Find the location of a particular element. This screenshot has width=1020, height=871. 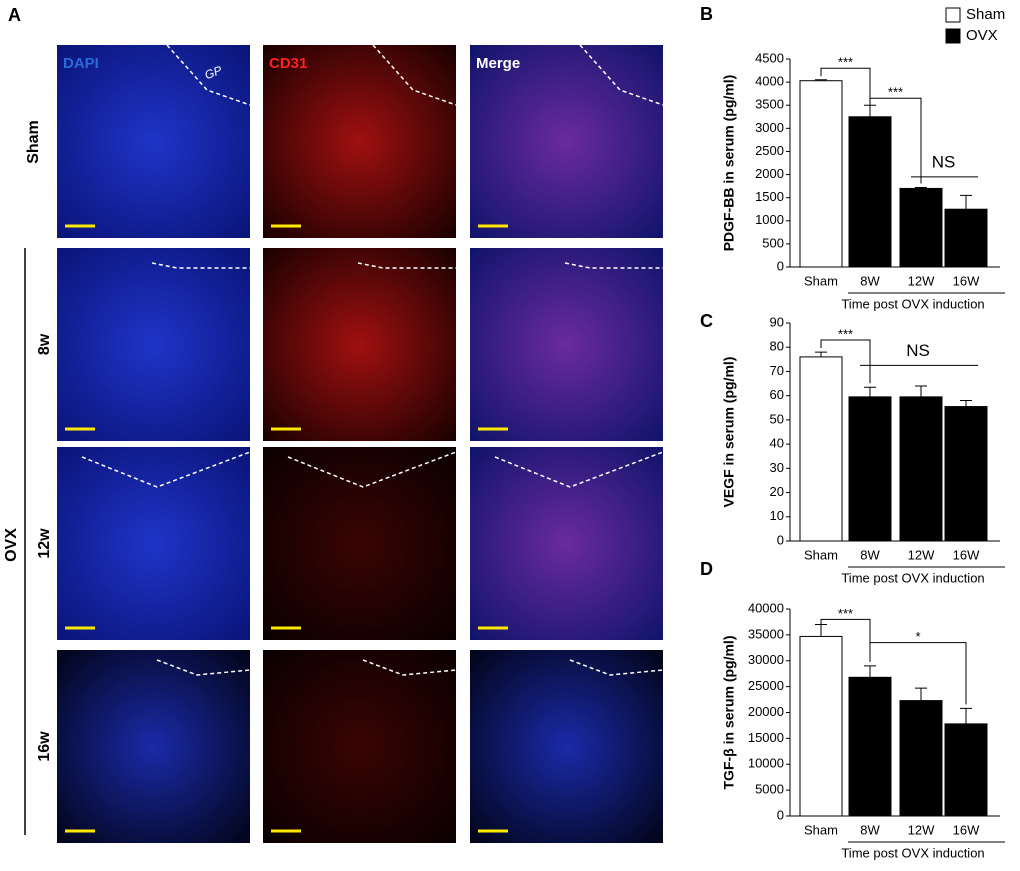

y-tick-label: 2000 is located at coordinates (769, 173).